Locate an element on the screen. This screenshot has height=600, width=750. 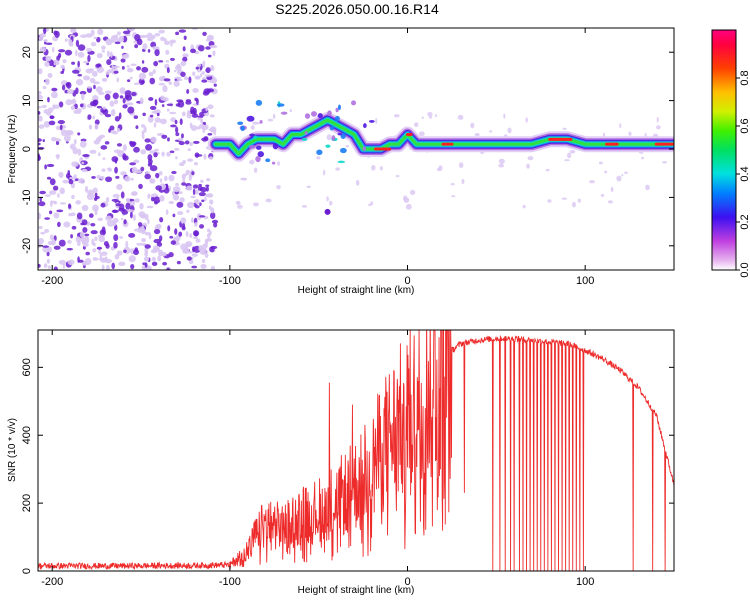
snr-x-label: Height of straight line (km) is located at coordinates (356, 590).